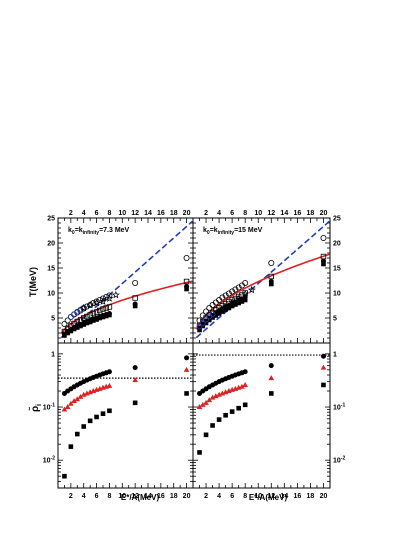 This screenshot has width=415, height=537. I want to click on x-tick-label-top: 16, so click(297, 213).